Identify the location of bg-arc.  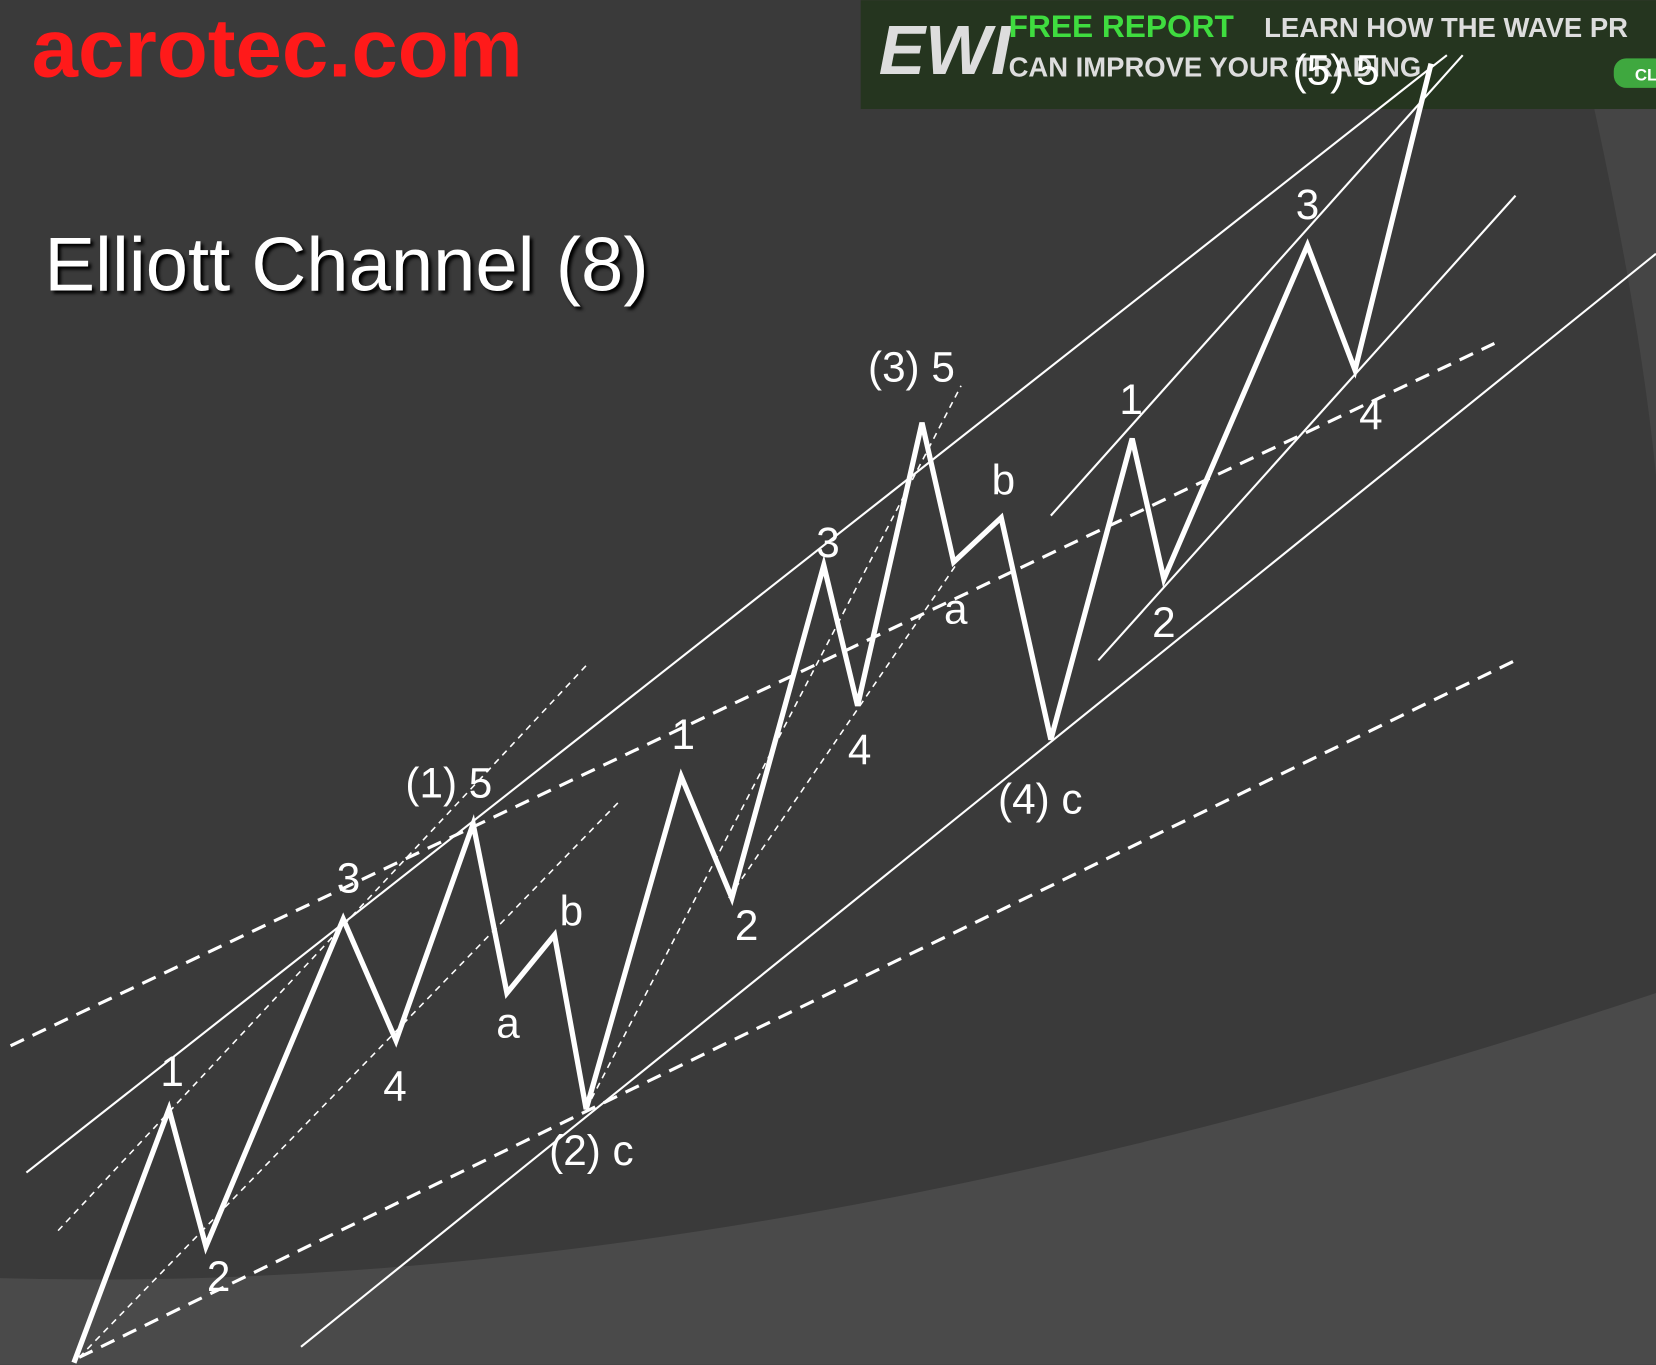
(1620, 370).